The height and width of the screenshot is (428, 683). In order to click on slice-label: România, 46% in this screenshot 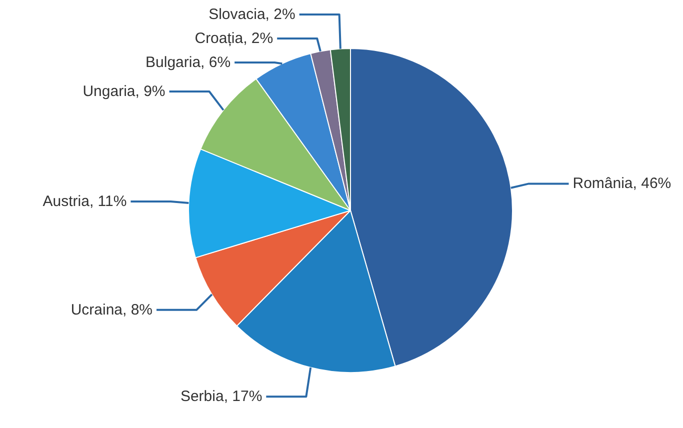, I will do `click(622, 183)`.